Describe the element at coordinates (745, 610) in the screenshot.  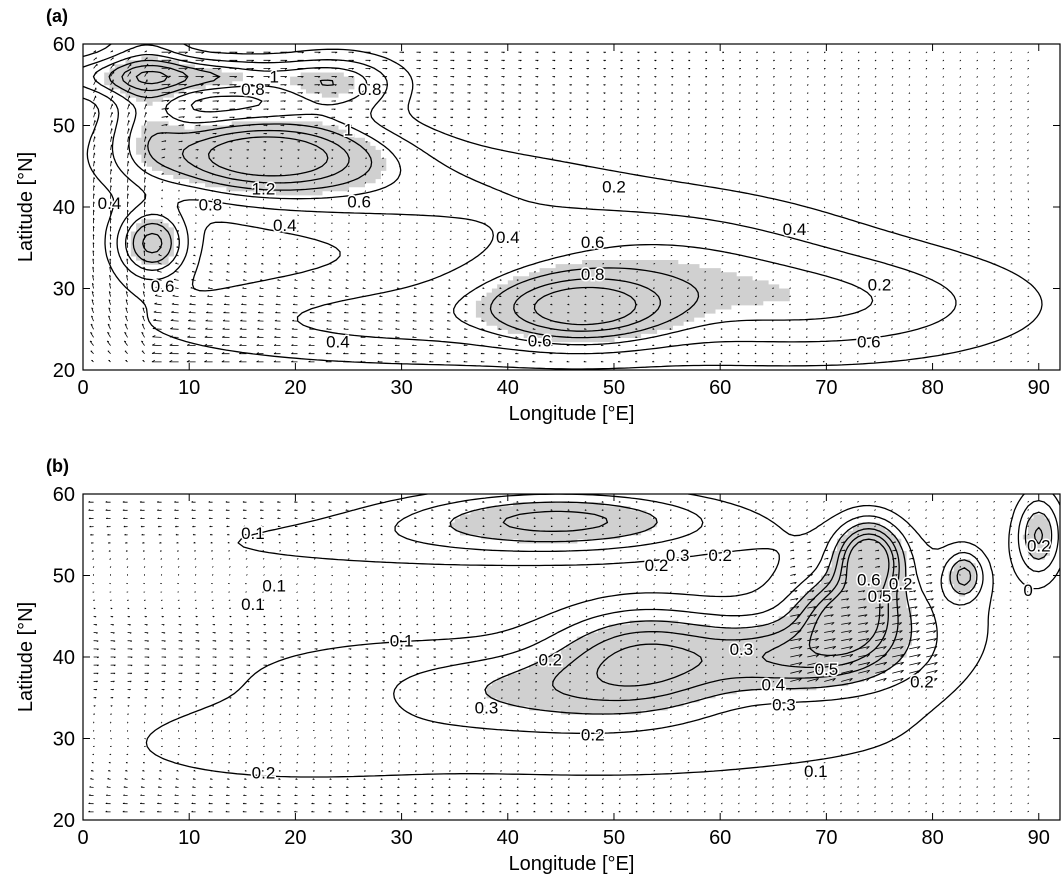
I see `contour-level-0.5` at that location.